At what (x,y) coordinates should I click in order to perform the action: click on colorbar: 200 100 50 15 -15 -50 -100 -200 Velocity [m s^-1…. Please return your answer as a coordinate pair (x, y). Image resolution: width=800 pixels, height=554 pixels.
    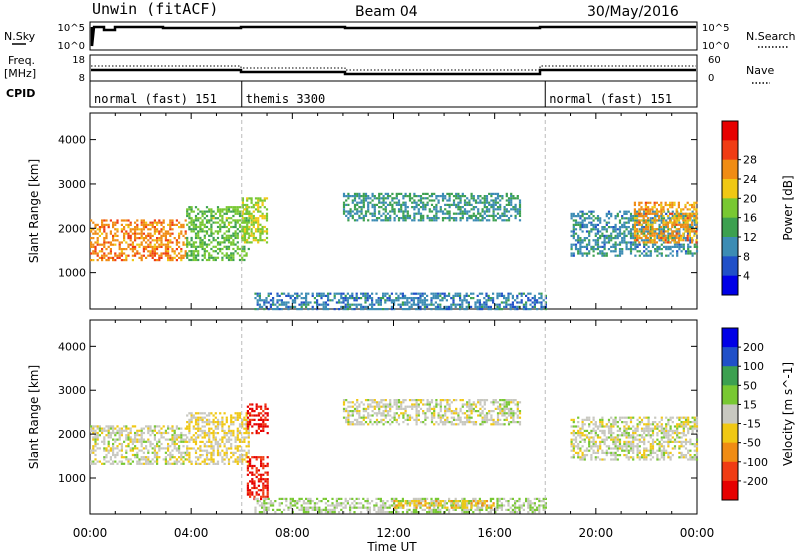
    Looking at the image, I should click on (758, 414).